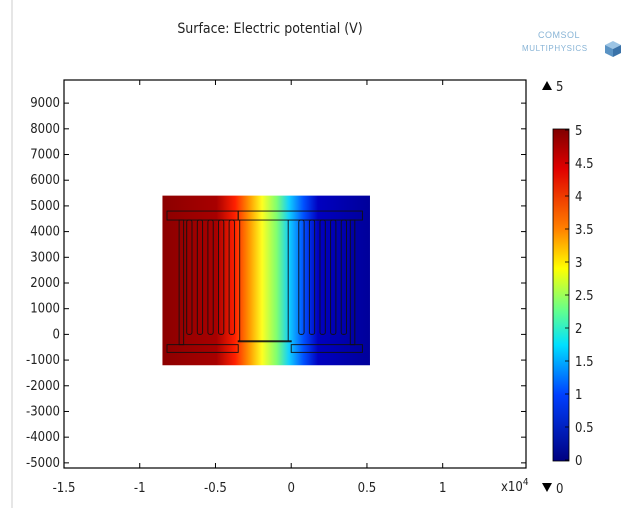 The height and width of the screenshot is (508, 633). What do you see at coordinates (45, 232) in the screenshot?
I see `y-tick-label: 4000` at bounding box center [45, 232].